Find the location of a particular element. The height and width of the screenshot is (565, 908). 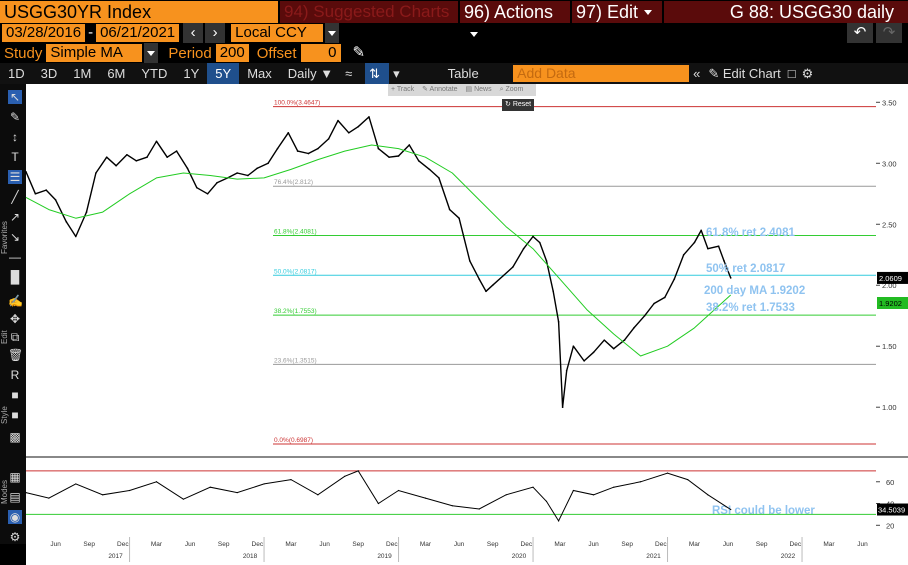

last-ma-label: 1.9202 is located at coordinates (890, 303).